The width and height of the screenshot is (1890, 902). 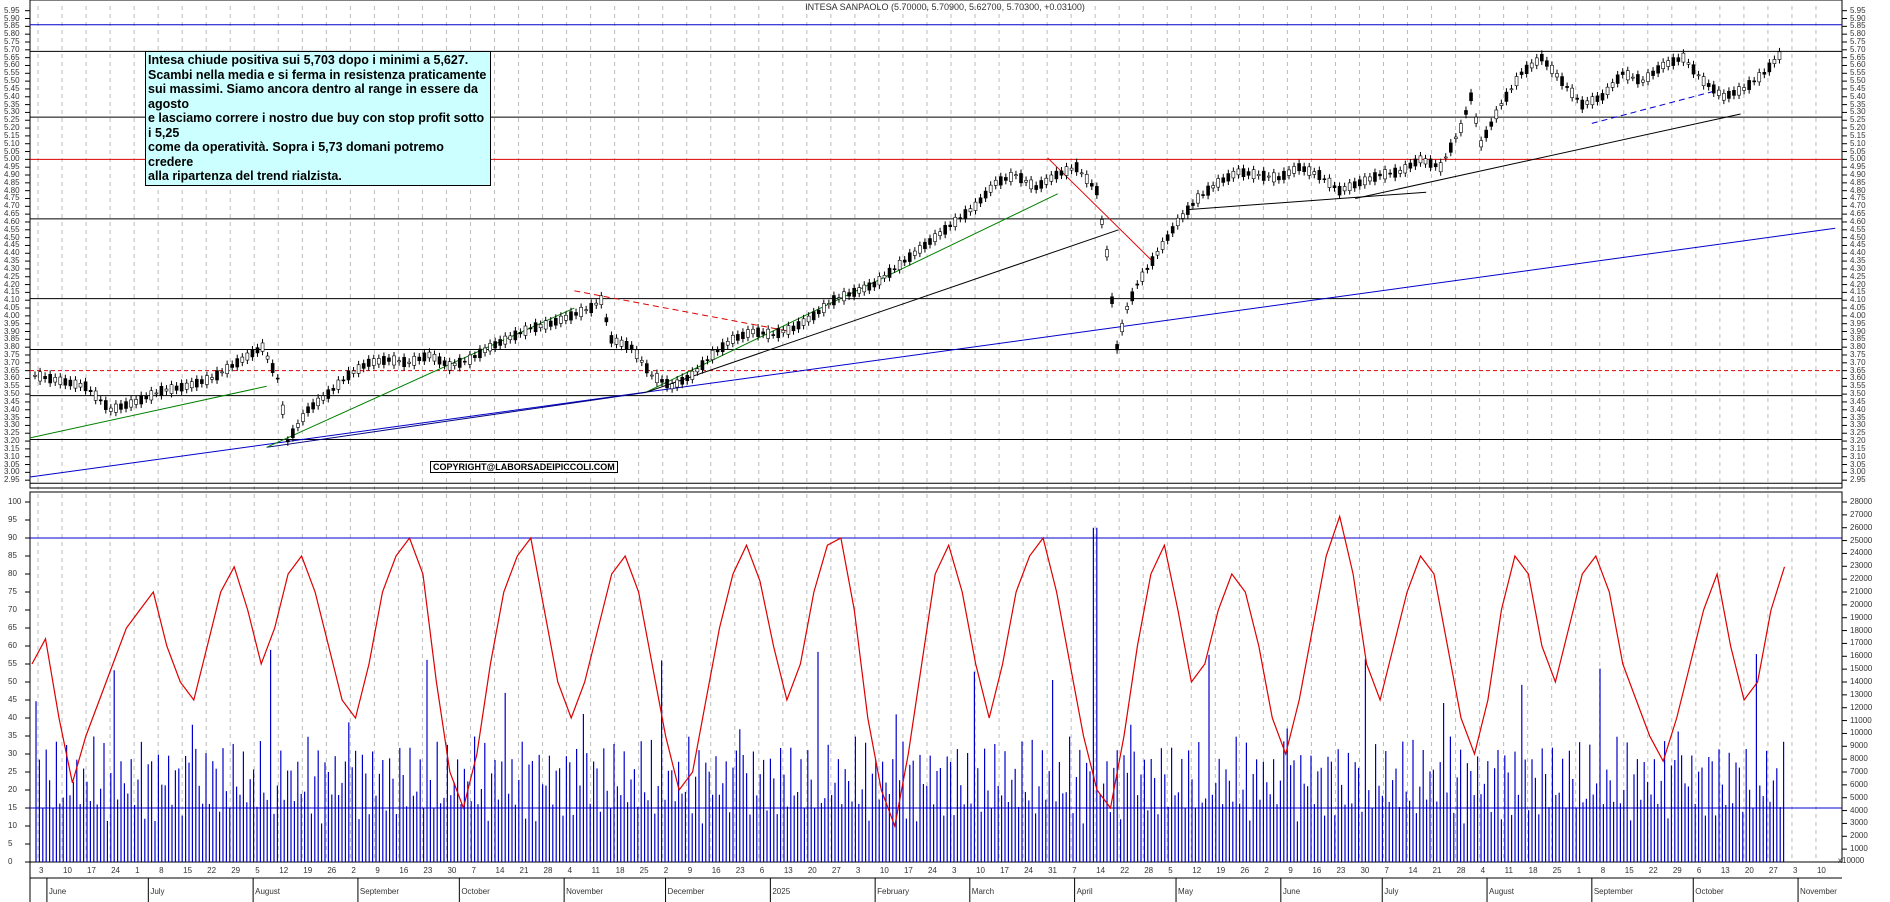 What do you see at coordinates (12, 354) in the screenshot?
I see `axis-tick-label: 3.75` at bounding box center [12, 354].